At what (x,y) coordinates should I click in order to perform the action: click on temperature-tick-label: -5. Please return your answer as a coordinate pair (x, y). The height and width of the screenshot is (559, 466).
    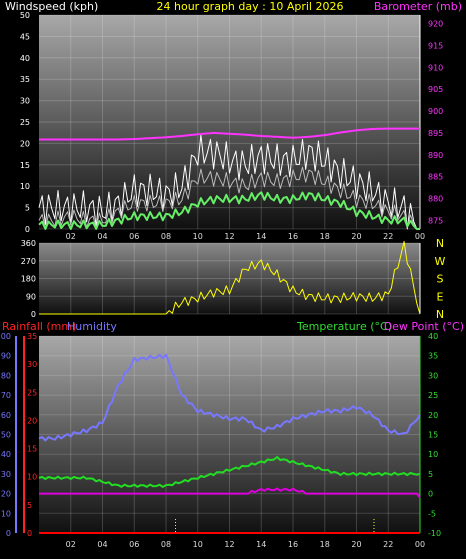
    Looking at the image, I should click on (432, 513).